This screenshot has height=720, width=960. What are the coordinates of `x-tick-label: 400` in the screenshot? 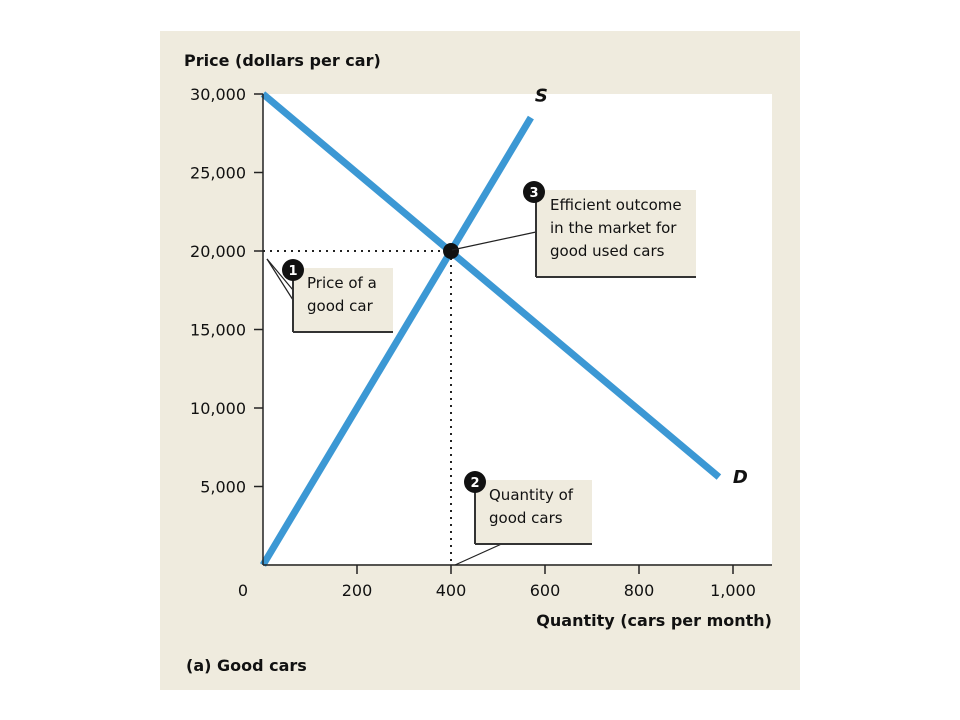 It's located at (451, 590).